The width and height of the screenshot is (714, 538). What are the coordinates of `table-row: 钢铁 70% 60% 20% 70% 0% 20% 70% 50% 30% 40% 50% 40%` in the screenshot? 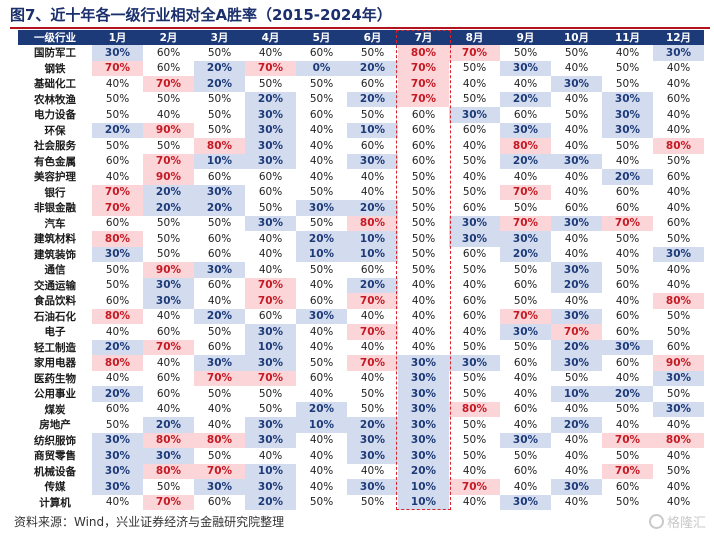 It's located at (361, 68).